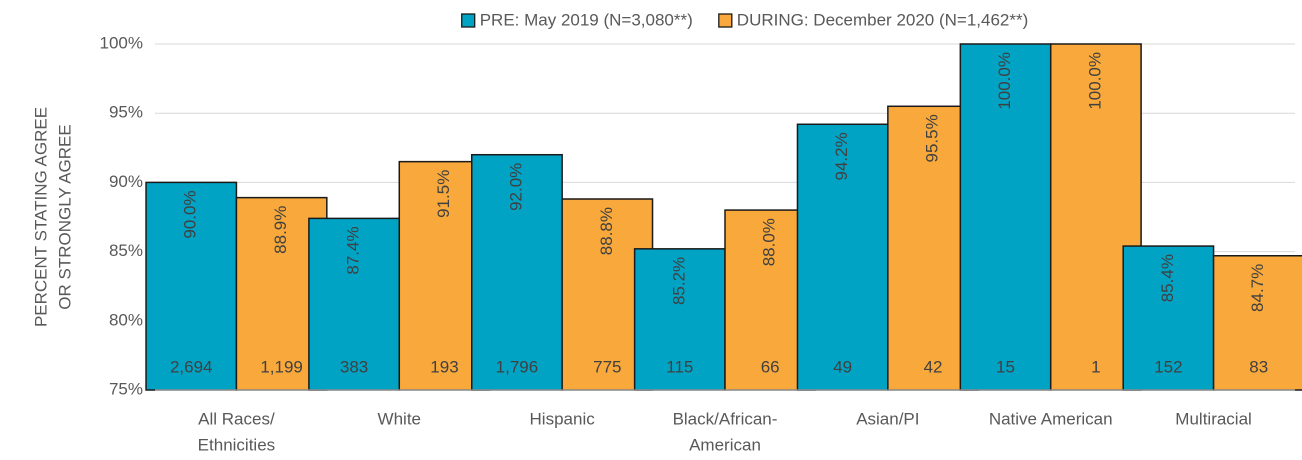 Image resolution: width=1302 pixels, height=460 pixels. I want to click on y-axis-label: PERCENT STATING AGREE, so click(40, 217).